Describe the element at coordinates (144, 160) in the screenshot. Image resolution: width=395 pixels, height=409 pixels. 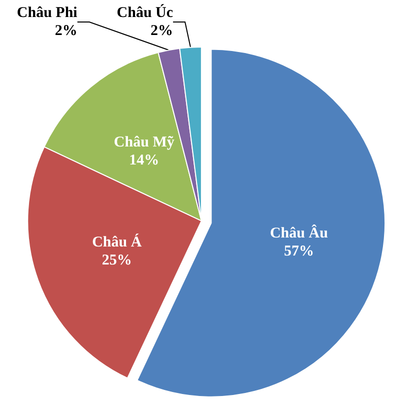
I see `data-label: 14%` at that location.